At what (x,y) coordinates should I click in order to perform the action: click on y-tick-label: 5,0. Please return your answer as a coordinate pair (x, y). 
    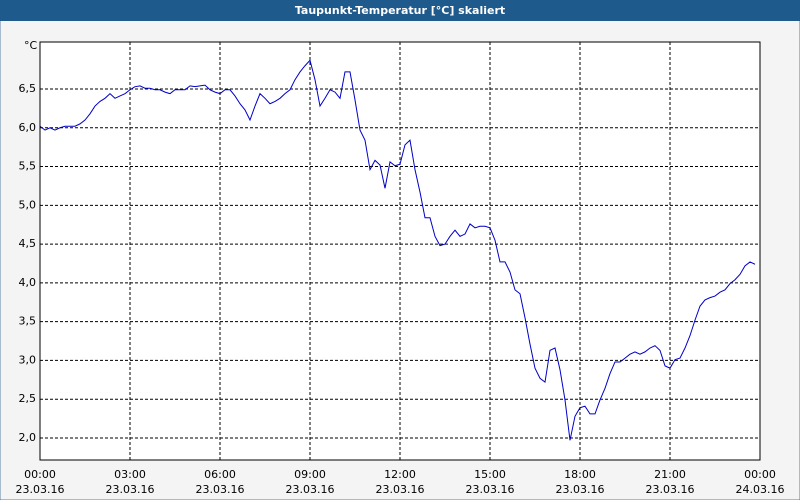
    Looking at the image, I should click on (28, 204).